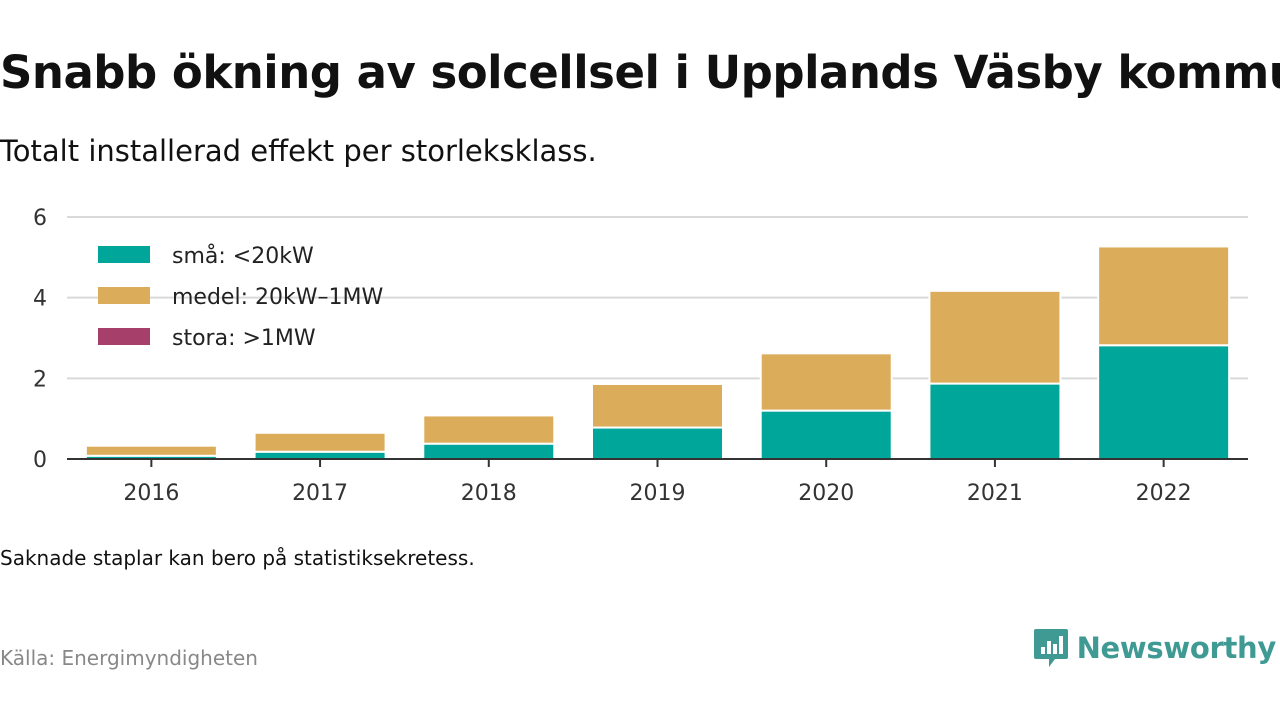 Image resolution: width=1280 pixels, height=720 pixels. What do you see at coordinates (277, 297) in the screenshot?
I see `legend-label: medel: 20kW–1MW` at bounding box center [277, 297].